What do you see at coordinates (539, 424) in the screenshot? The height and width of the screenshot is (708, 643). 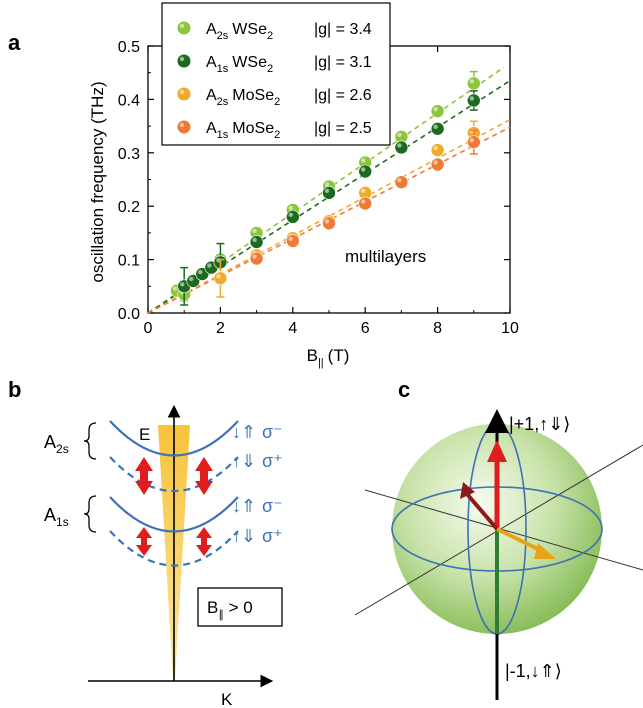 I see `state-top-label: |+1,↑⇓⟩` at bounding box center [539, 424].